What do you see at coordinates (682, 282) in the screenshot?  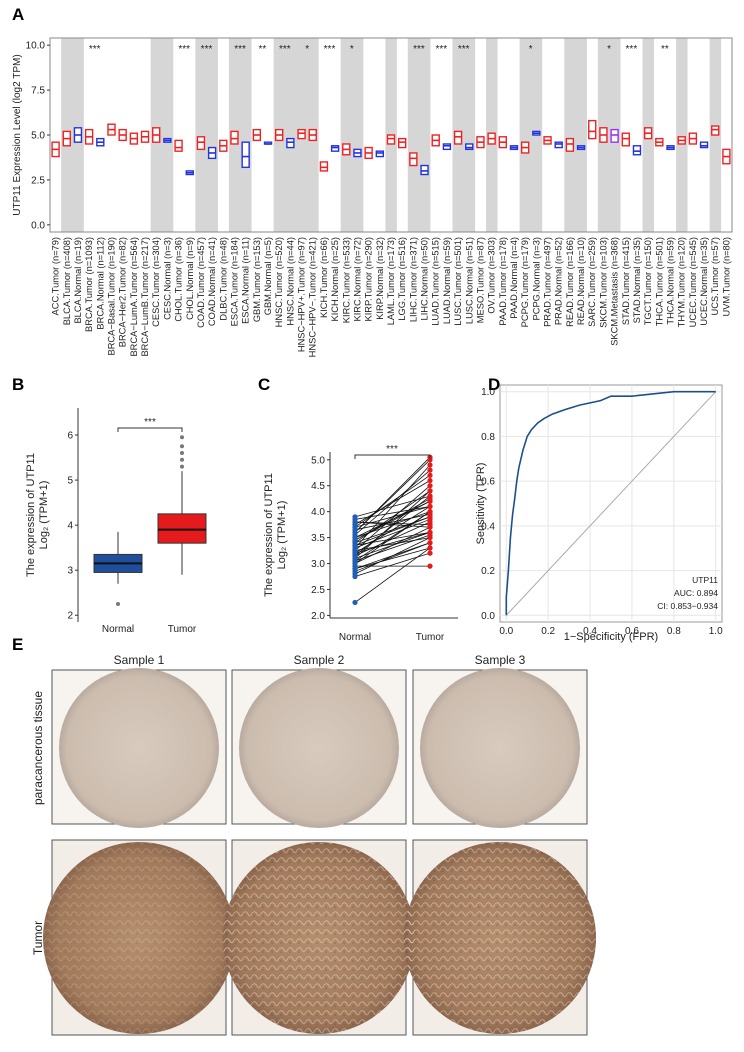 I see `x-tick-label: THYM.Tumor (n=120)` at bounding box center [682, 282].